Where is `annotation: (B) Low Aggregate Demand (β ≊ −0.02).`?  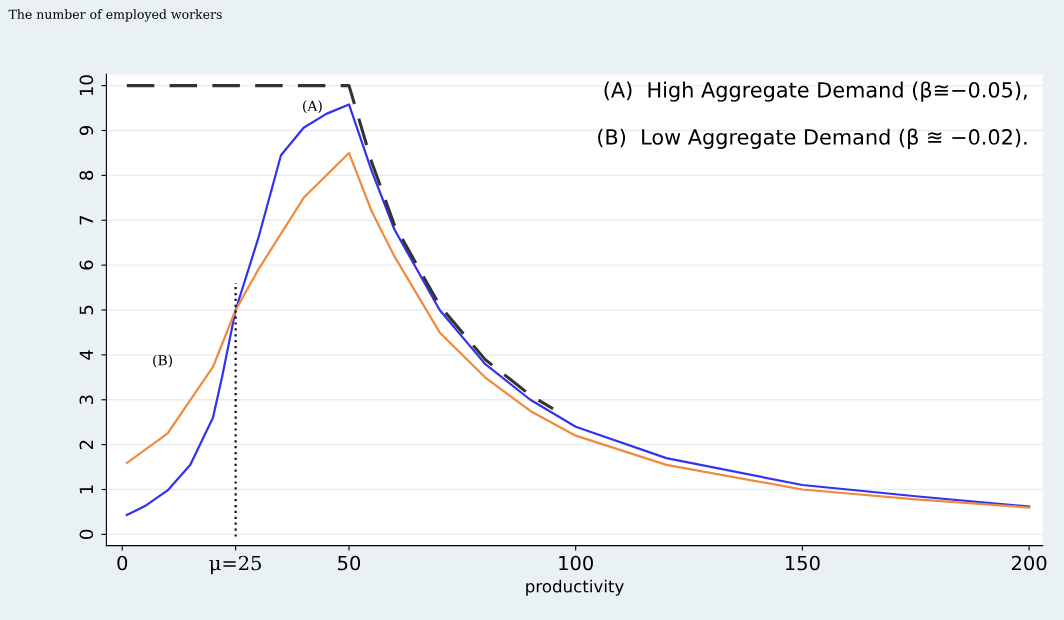 annotation: (B) Low Aggregate Demand (β ≊ −0.02). is located at coordinates (812, 138).